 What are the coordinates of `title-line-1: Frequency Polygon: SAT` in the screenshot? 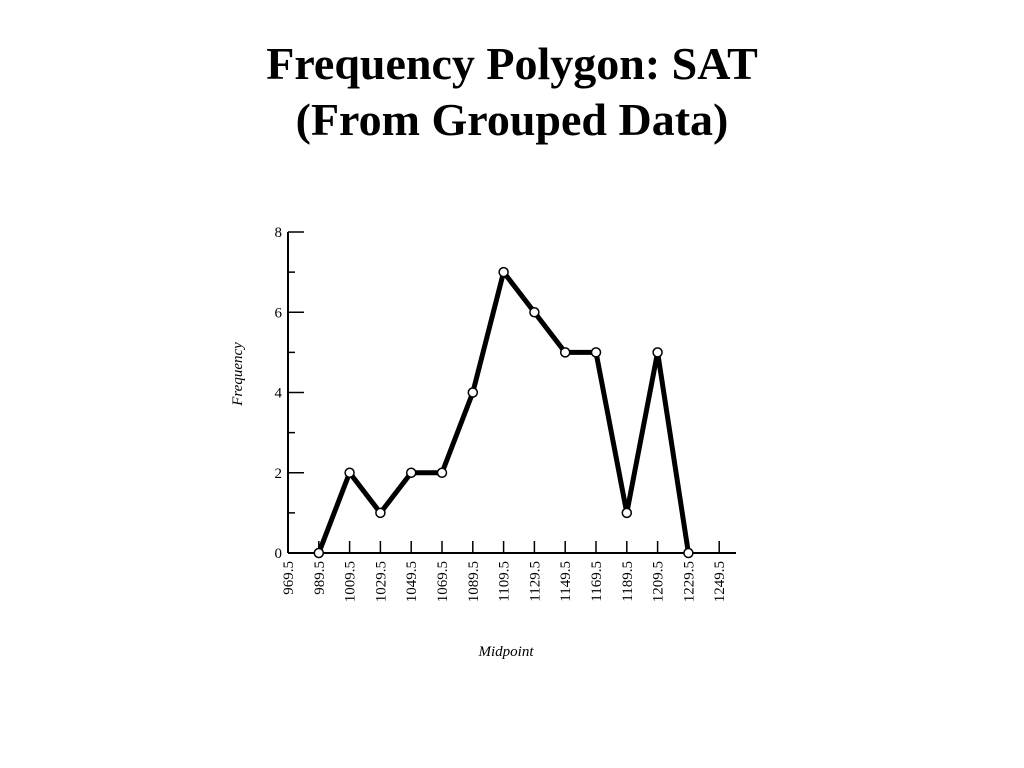 It's located at (512, 63).